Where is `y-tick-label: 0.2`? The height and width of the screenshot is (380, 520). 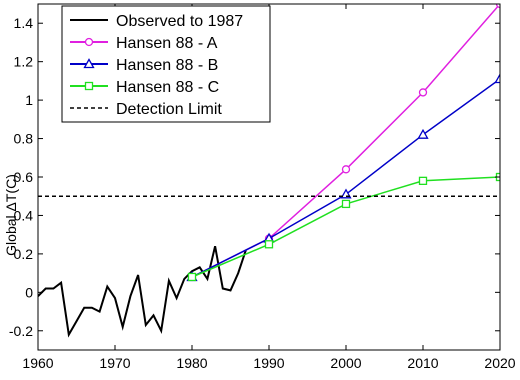 y-tick-label: 0.2 is located at coordinates (24, 254).